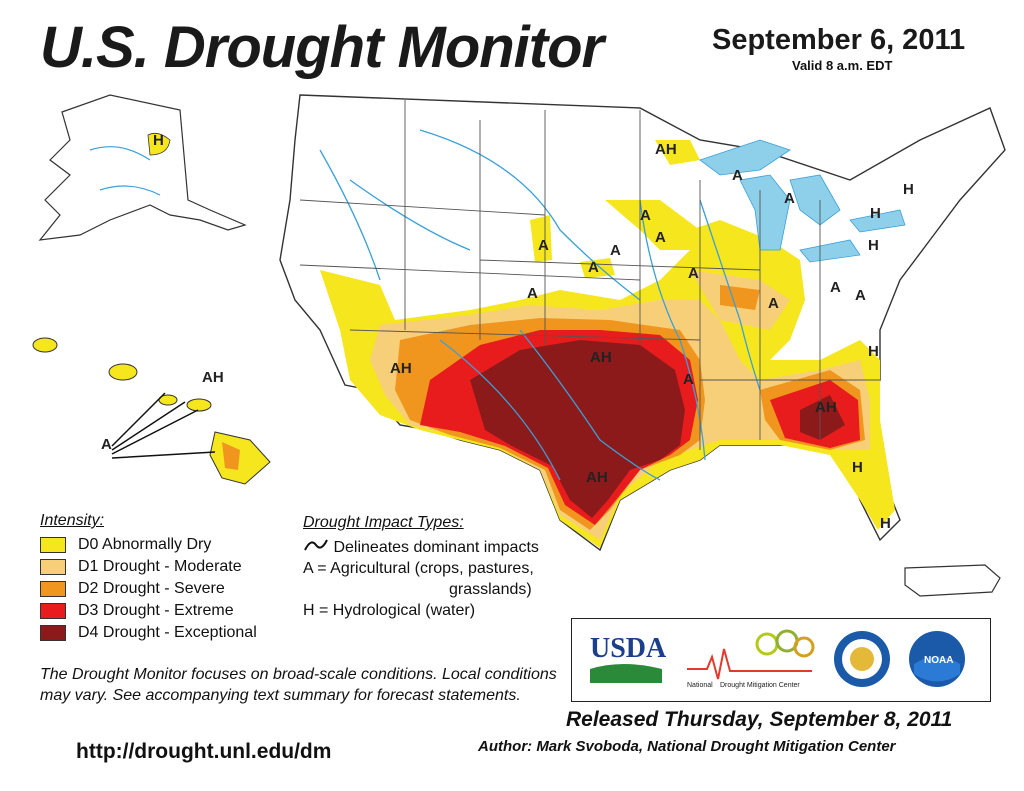 This screenshot has height=791, width=1024. What do you see at coordinates (773, 303) in the screenshot?
I see `label-a-ind: A` at bounding box center [773, 303].